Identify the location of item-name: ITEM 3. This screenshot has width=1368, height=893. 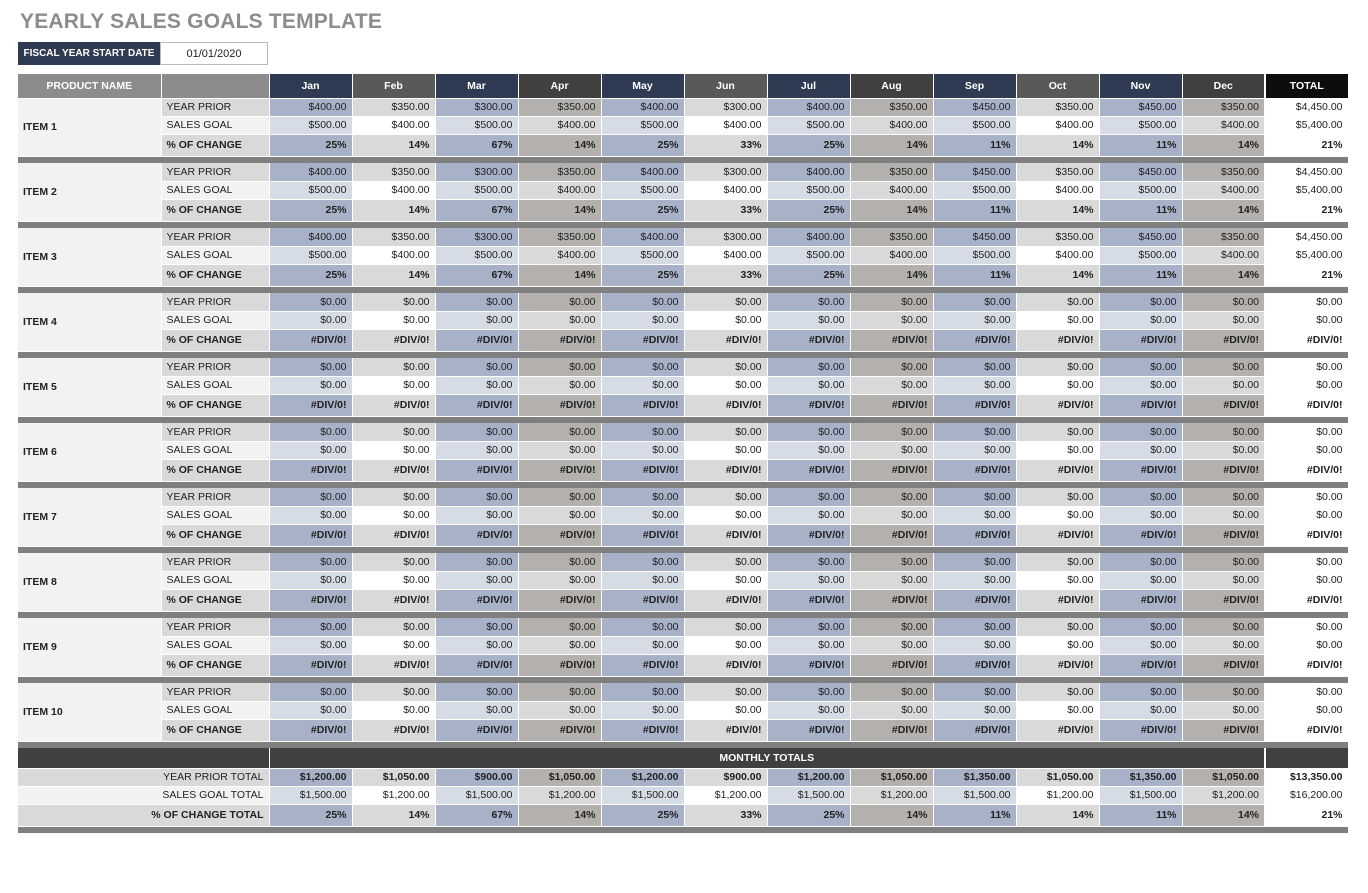
(90, 257).